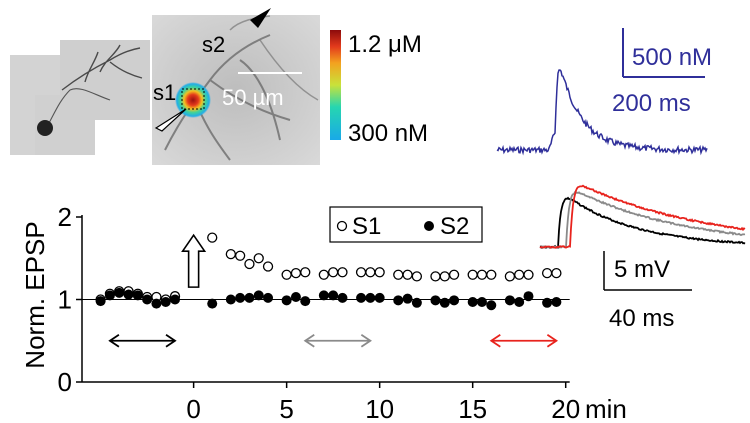 The width and height of the screenshot is (750, 423). I want to click on calcium-trace-panel: 500 nM 200 ms, so click(604, 92).